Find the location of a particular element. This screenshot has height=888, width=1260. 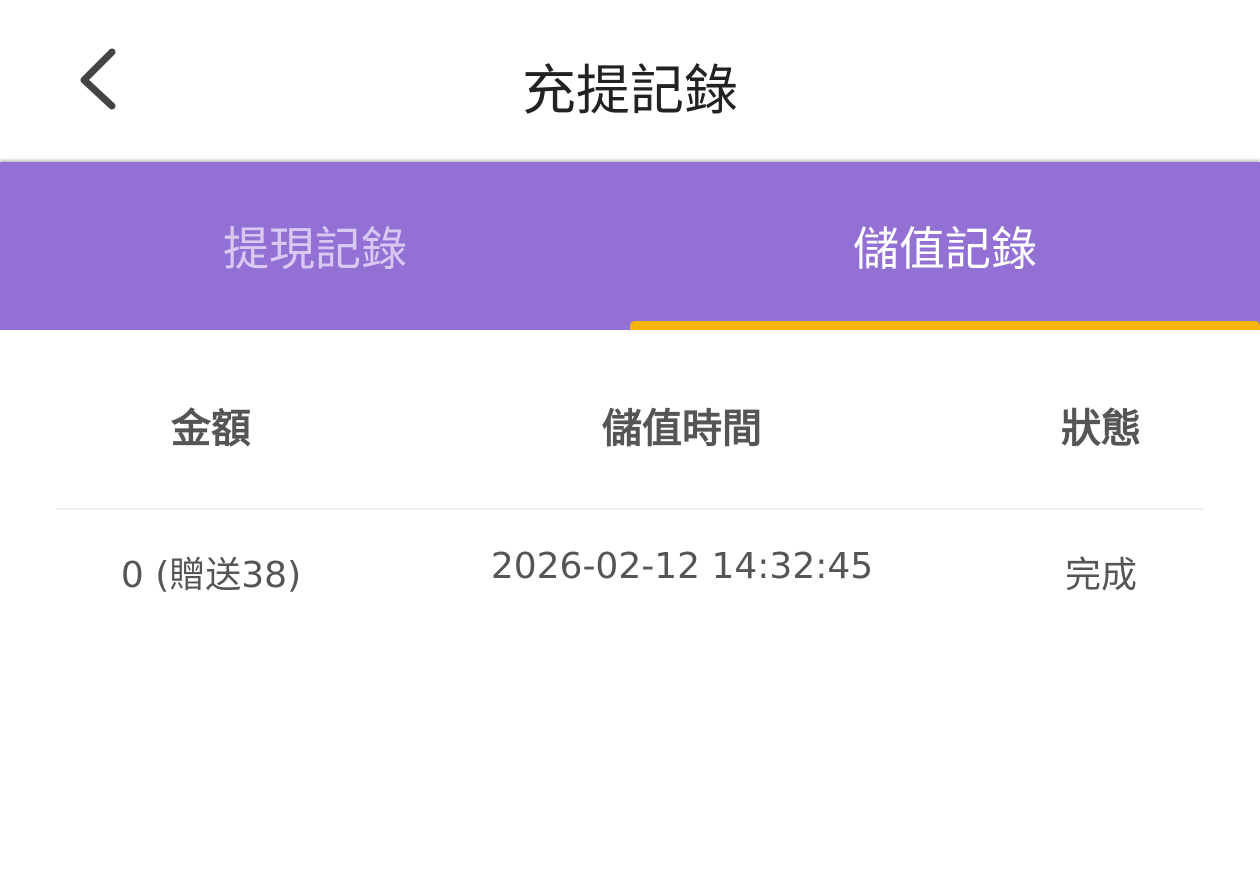

chevron-left-icon is located at coordinates (98, 79).